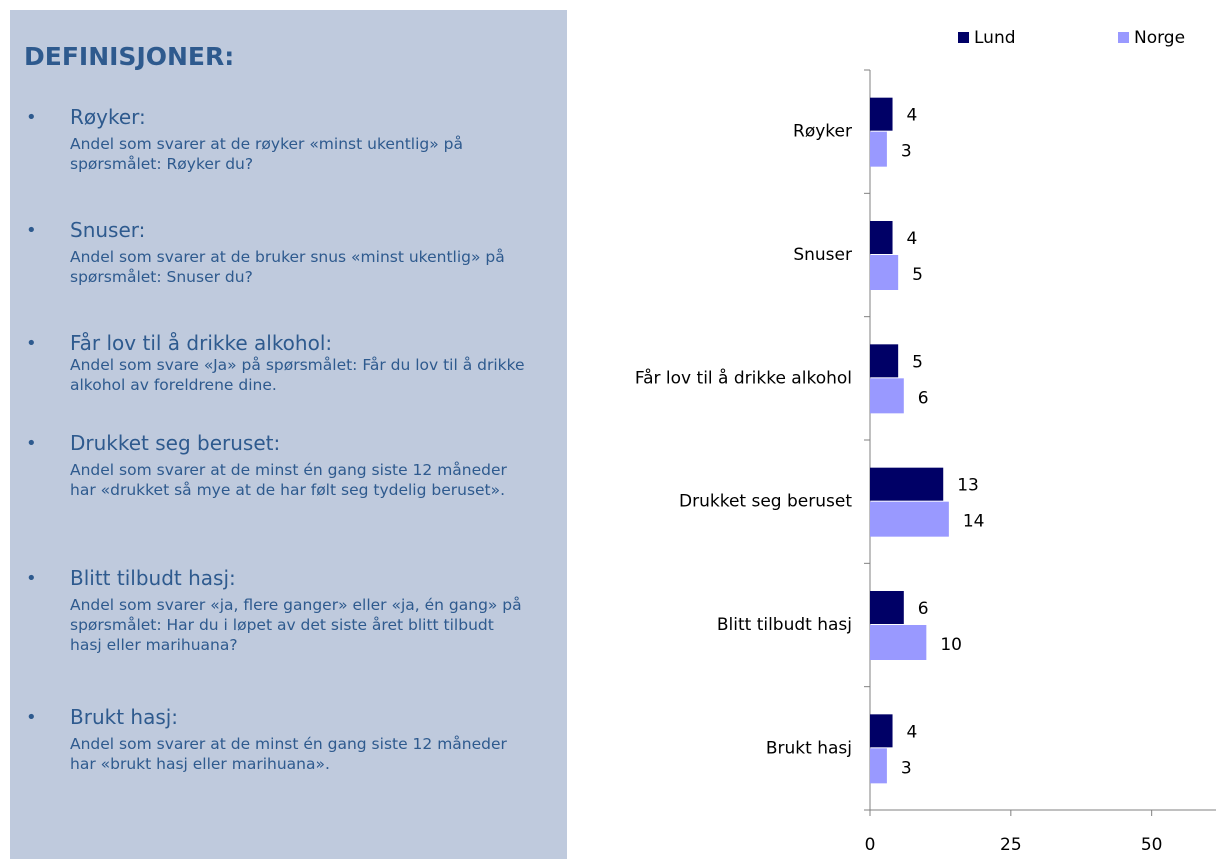 The height and width of the screenshot is (859, 1216). What do you see at coordinates (784, 625) in the screenshot?
I see `y-tick-label: Blitt tilbudt hasj` at bounding box center [784, 625].